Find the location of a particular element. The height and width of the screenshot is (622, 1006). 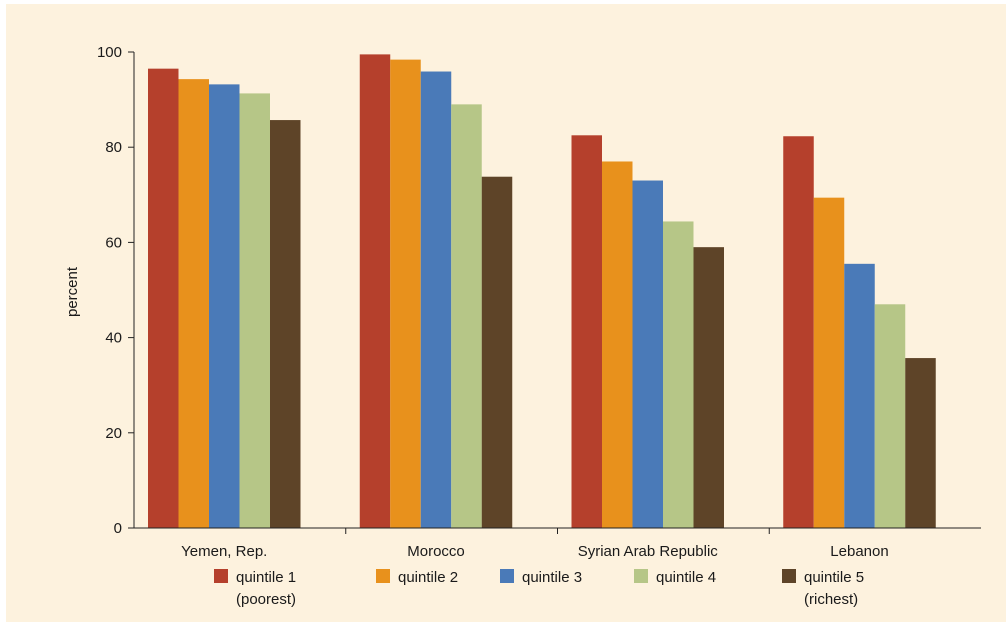

x-category-label: Lebanon is located at coordinates (859, 551).